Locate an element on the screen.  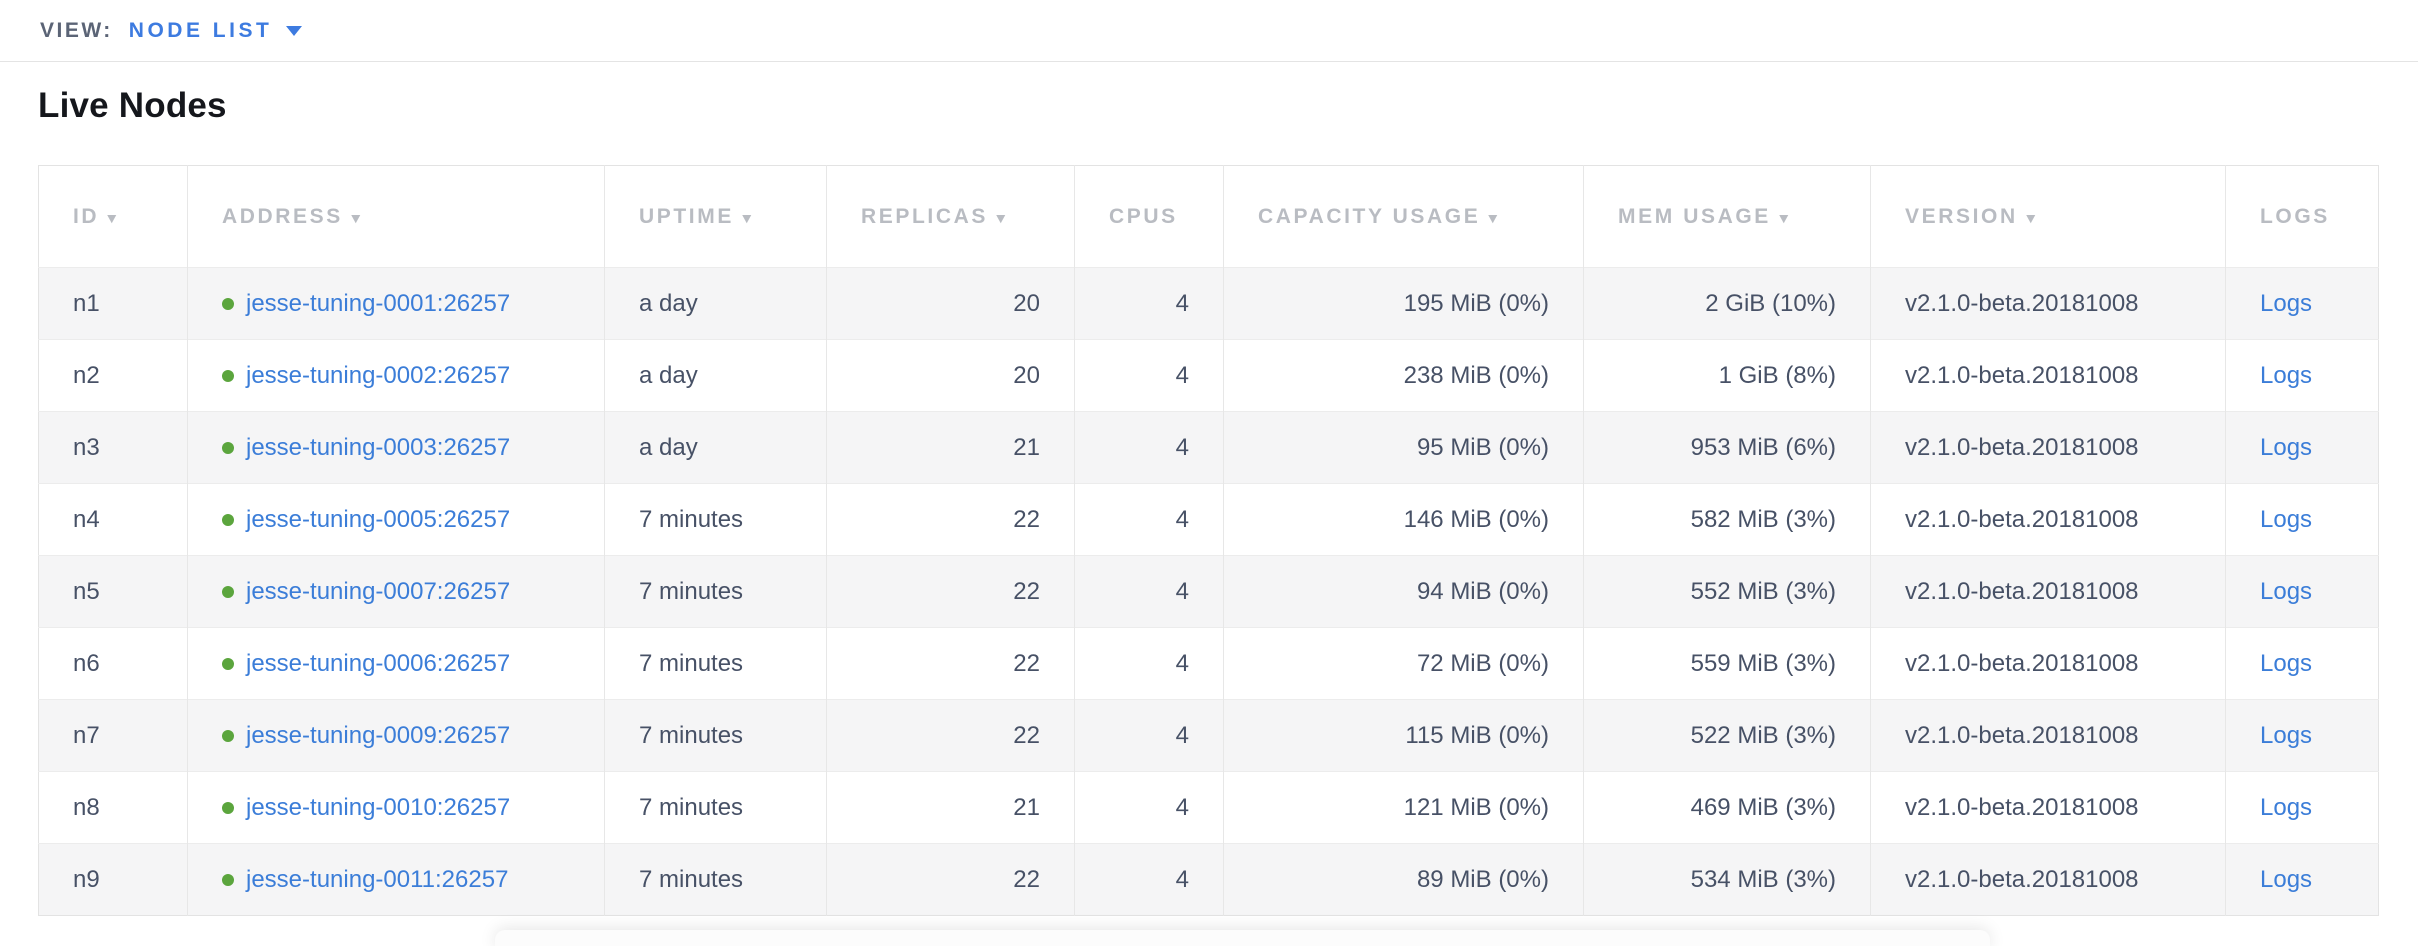
node-mem-usage-cell: 582 MiB (3%) is located at coordinates (1727, 519).